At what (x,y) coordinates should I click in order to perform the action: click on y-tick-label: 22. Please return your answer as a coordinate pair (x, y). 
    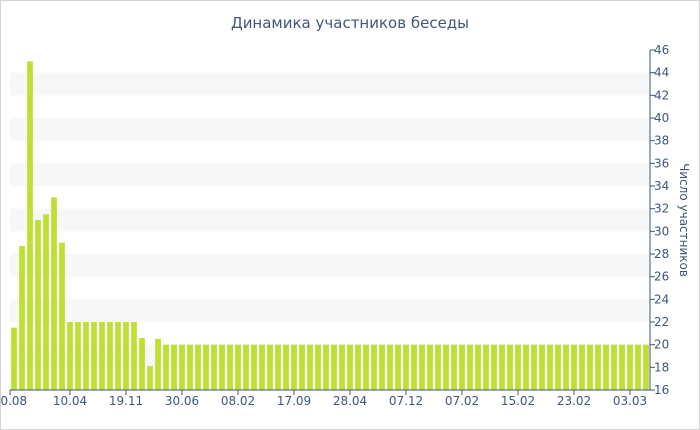
    Looking at the image, I should click on (661, 322).